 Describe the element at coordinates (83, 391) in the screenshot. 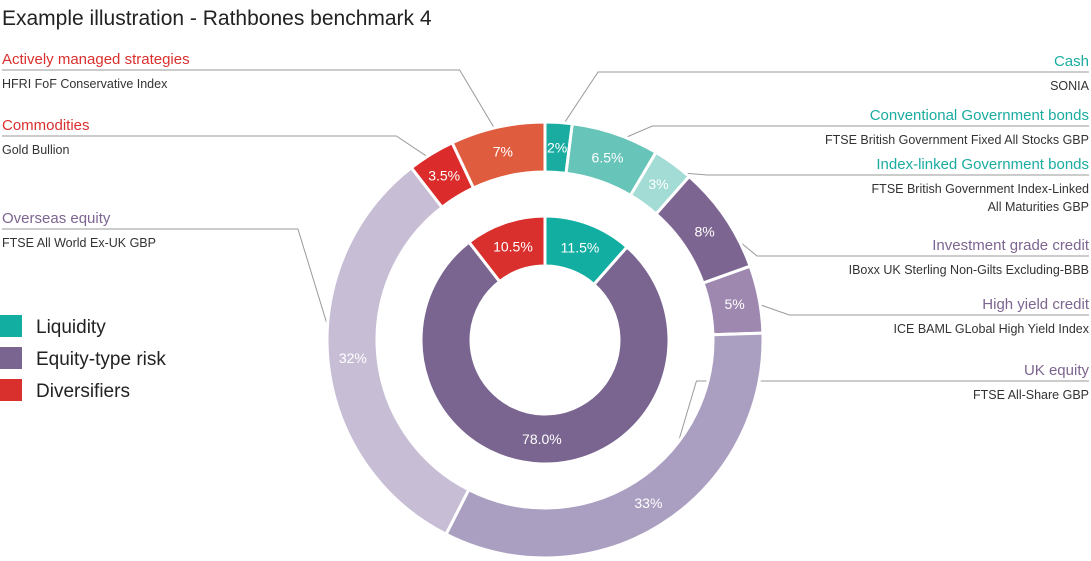

I see `legend-label-diversifiers: Diversifiers` at that location.